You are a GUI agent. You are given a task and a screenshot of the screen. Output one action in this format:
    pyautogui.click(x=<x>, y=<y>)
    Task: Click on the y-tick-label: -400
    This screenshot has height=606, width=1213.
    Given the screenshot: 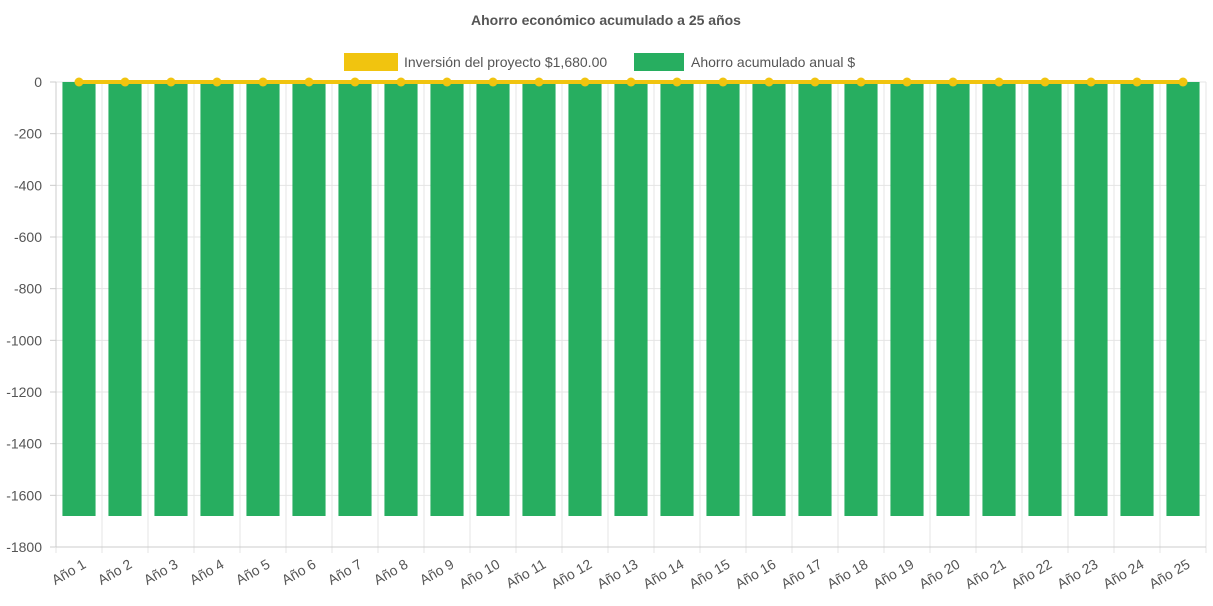 What is the action you would take?
    pyautogui.click(x=28, y=185)
    